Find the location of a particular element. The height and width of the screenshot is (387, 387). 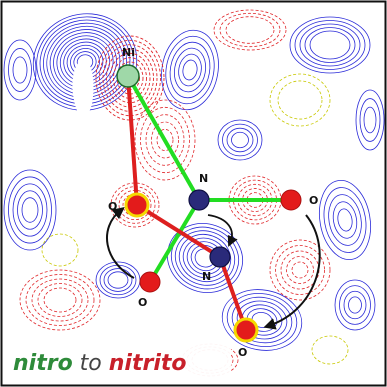

label-n-top: N is located at coordinates (203, 178).